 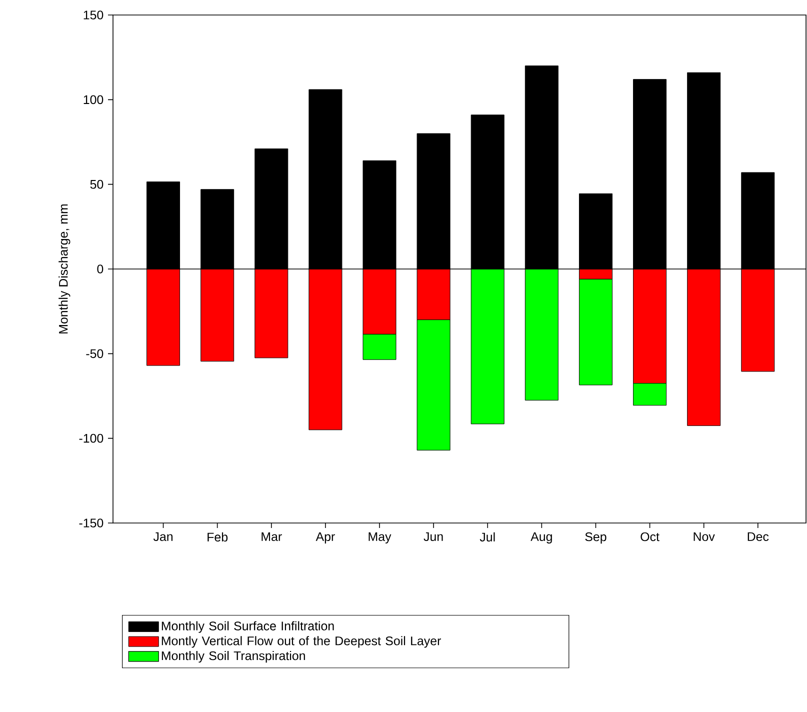 I want to click on x-tick-label: Jul, so click(x=487, y=537).